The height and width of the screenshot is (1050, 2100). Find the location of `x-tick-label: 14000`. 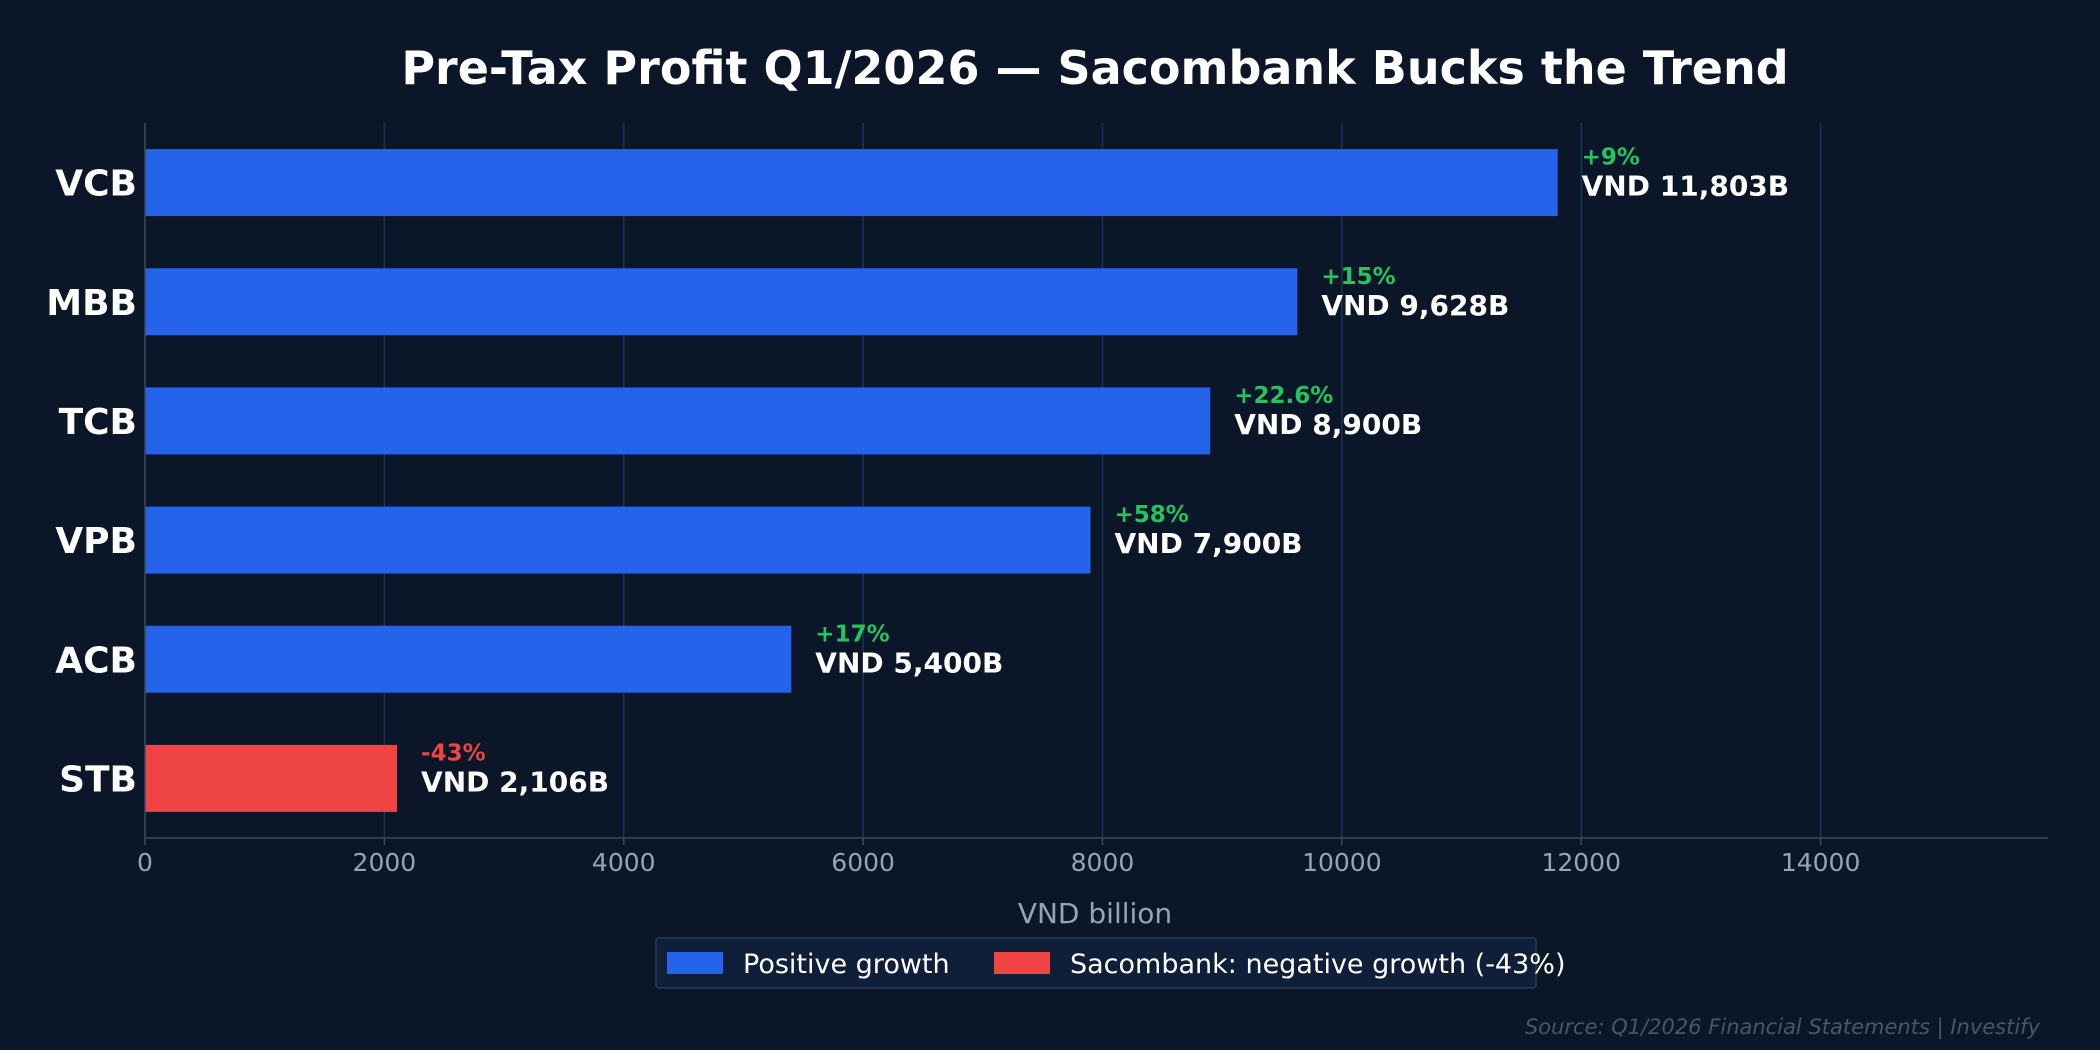

x-tick-label: 14000 is located at coordinates (1821, 862).